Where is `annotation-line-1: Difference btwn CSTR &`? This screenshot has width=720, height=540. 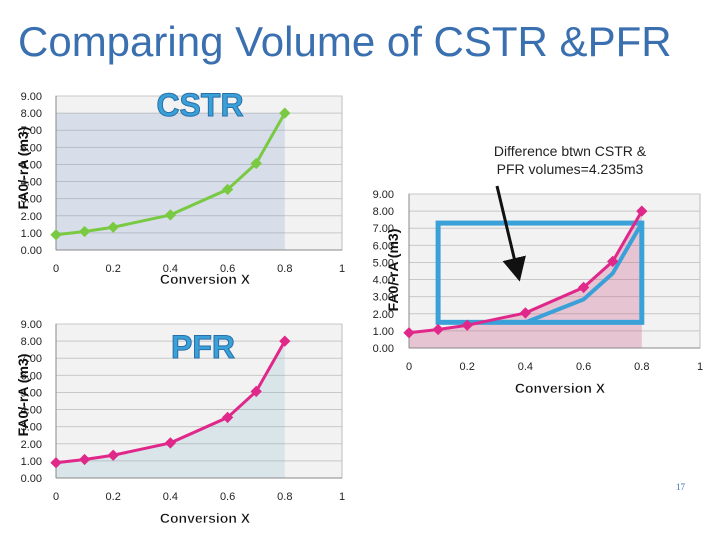
annotation-line-1: Difference btwn CSTR & is located at coordinates (570, 151).